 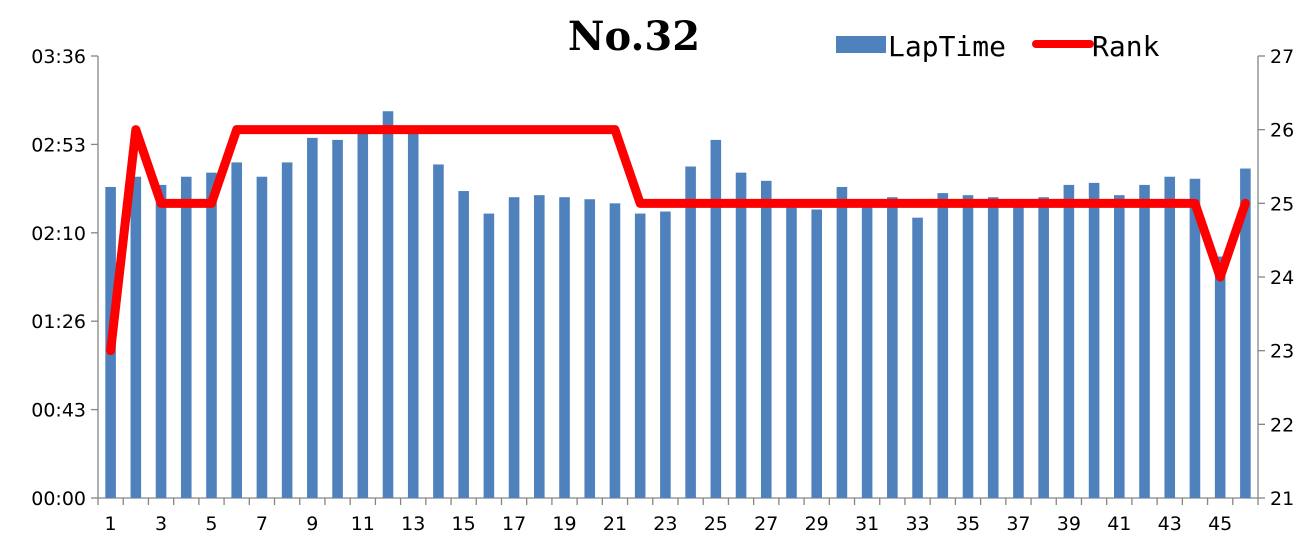 I want to click on chart-title: No.32, so click(x=634, y=36).